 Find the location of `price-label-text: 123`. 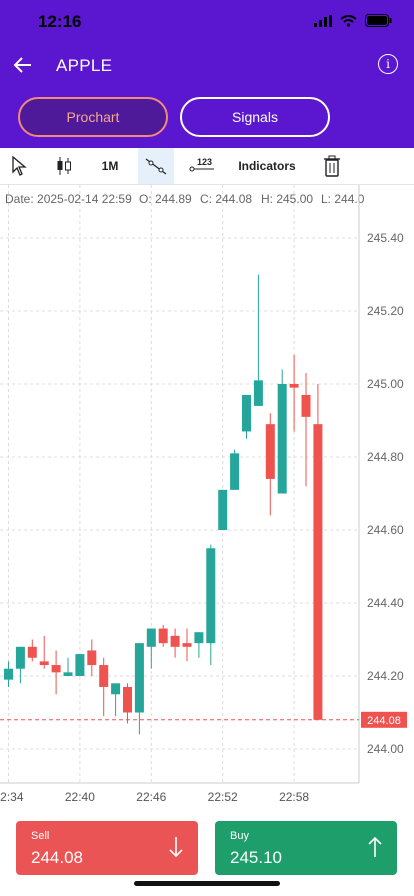

price-label-text: 123 is located at coordinates (204, 162).